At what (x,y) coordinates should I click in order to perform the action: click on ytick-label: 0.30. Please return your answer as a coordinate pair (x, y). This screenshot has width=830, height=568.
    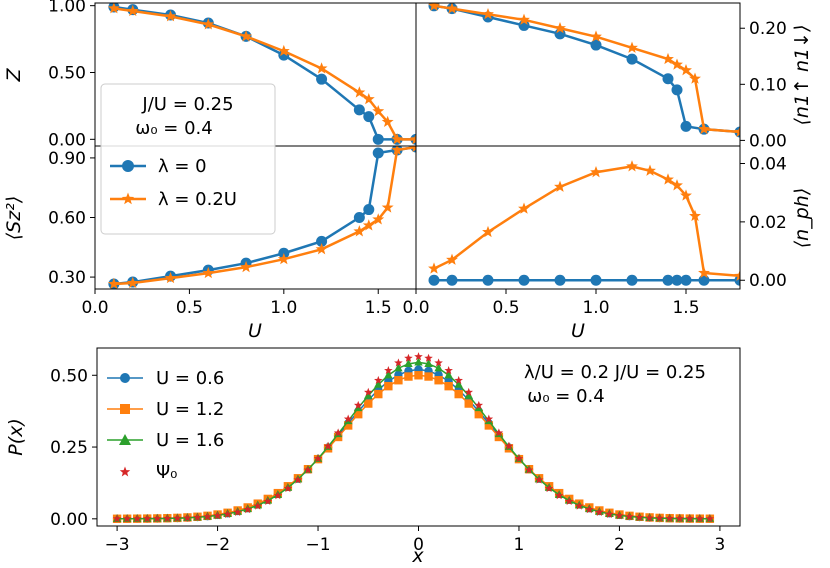
    Looking at the image, I should click on (67, 278).